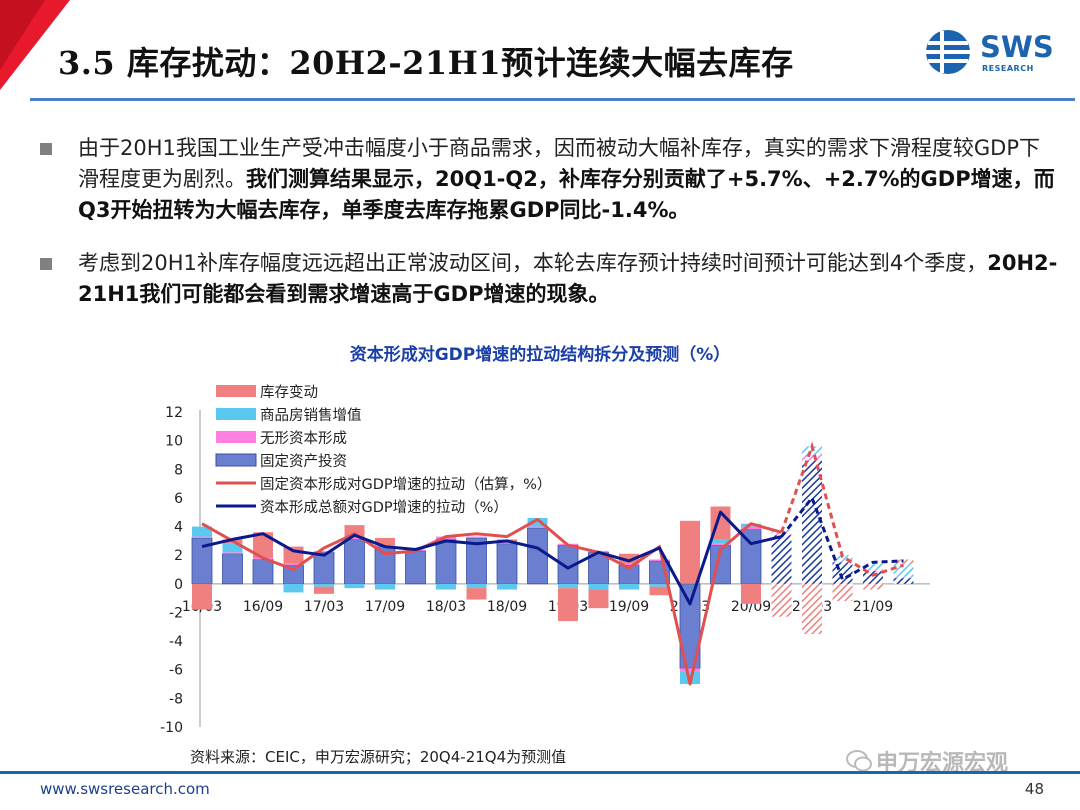  I want to click on sws-logo: SWS RESEARCH, so click(992, 52).